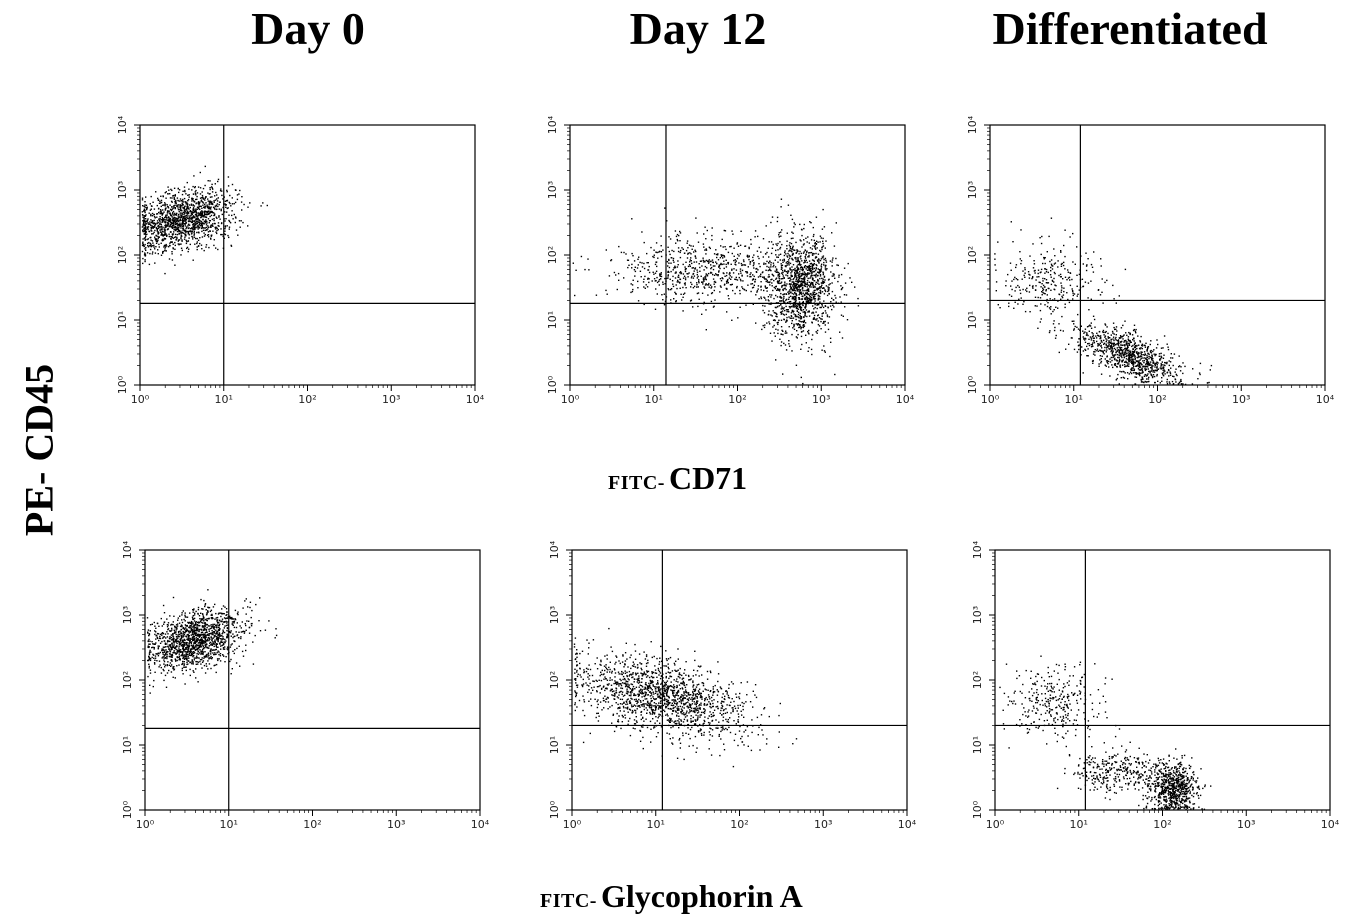 The image size is (1361, 920). What do you see at coordinates (127, 615) in the screenshot?
I see `y-tick-label: 10³` at bounding box center [127, 615].